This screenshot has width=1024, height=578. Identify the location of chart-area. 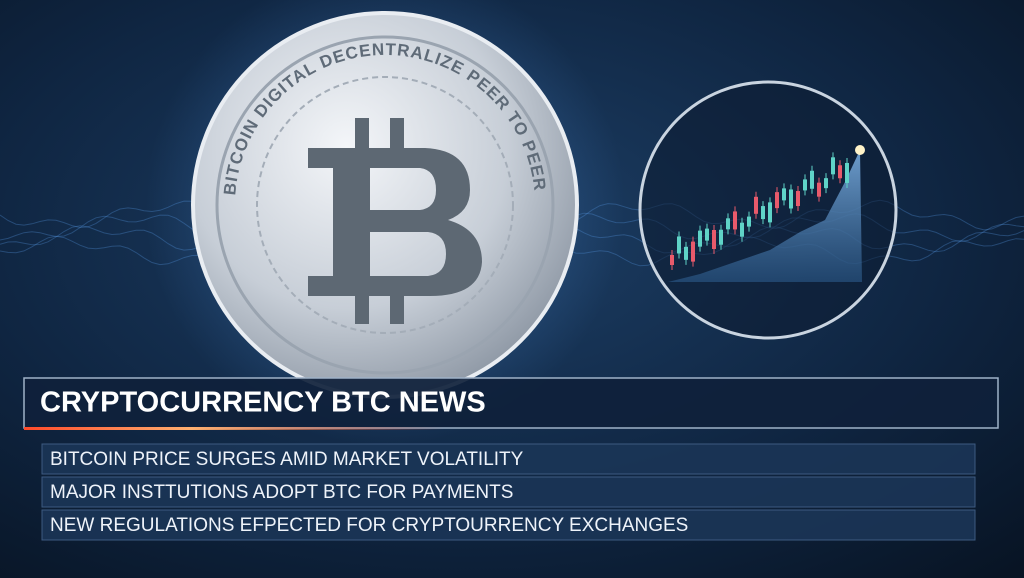
(765, 216).